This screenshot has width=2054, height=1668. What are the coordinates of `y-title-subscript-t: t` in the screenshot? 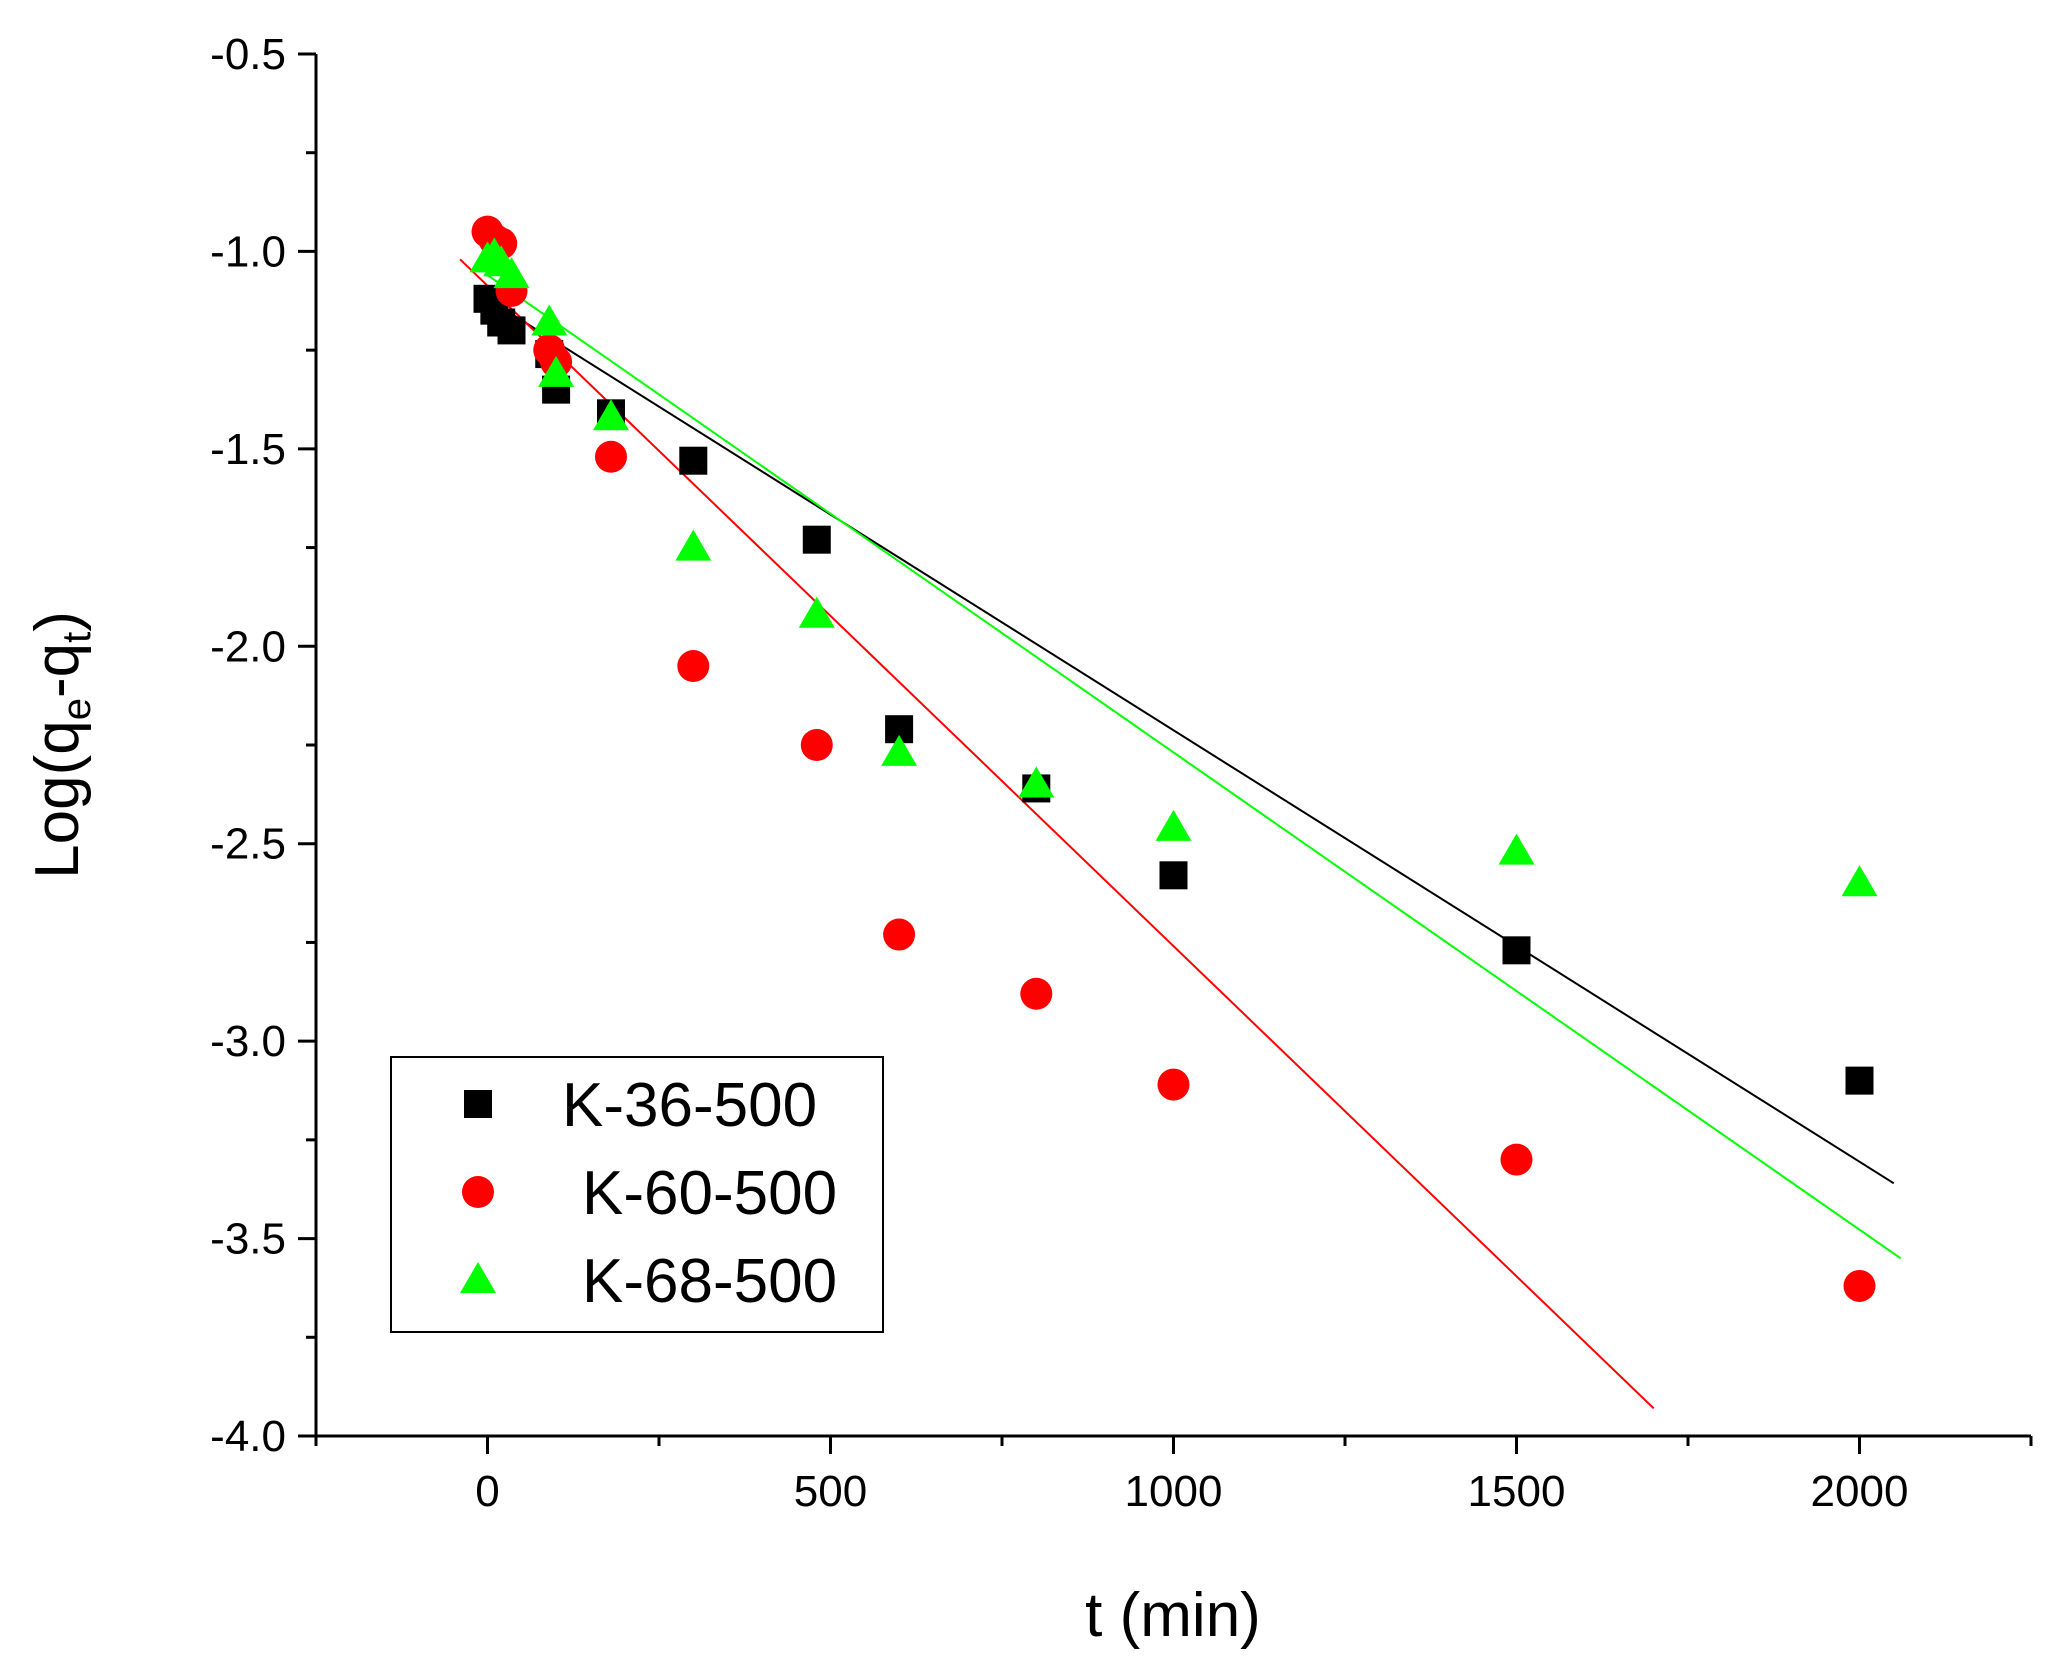 It's located at (77, 637).